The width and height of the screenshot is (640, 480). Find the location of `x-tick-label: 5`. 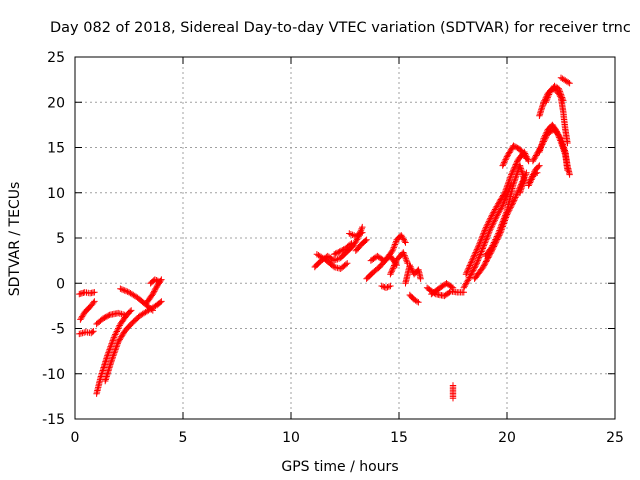

x-tick-label: 5 is located at coordinates (183, 438).